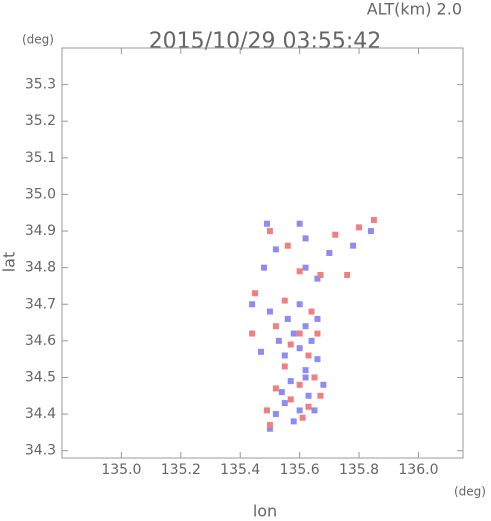 The height and width of the screenshot is (521, 491). Describe the element at coordinates (470, 492) in the screenshot. I see `x-unit: (deg)` at that location.